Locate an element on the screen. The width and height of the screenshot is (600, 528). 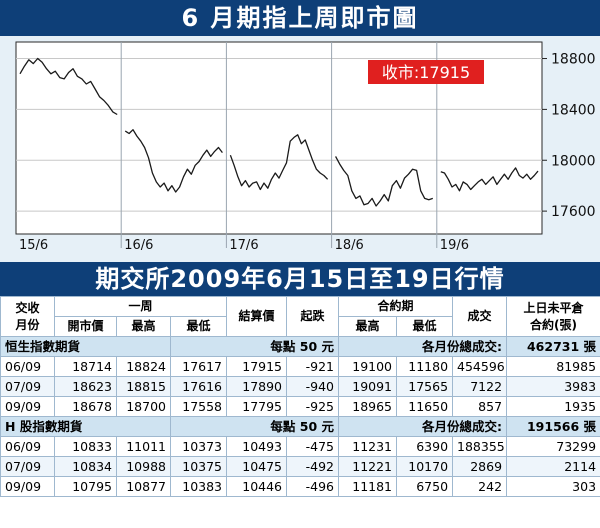
x-axis: 15/6 16/6 17/6 18/6 19/6 is located at coordinates (244, 245).